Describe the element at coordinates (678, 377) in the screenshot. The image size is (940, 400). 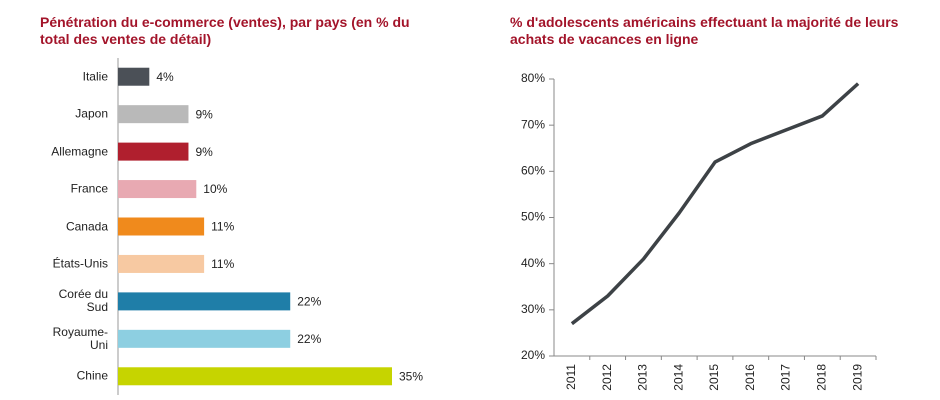
I see `x-tick-label: 2014` at that location.